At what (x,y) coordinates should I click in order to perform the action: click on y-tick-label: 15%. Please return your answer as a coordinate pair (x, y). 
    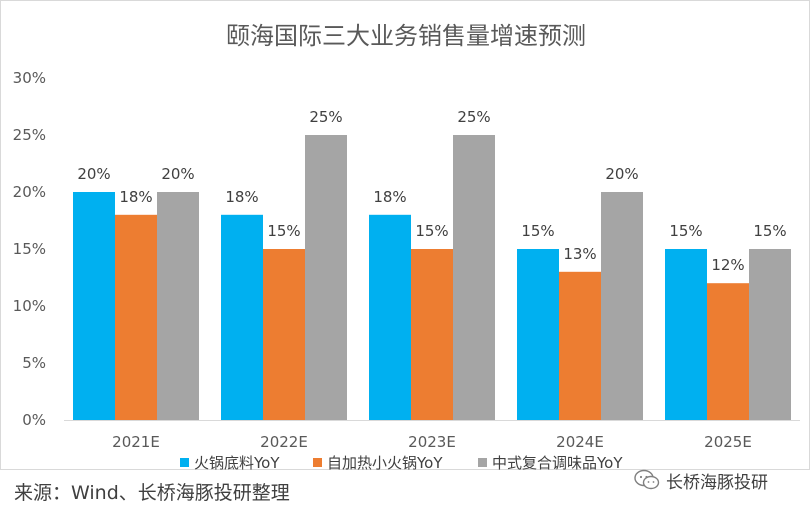
    Looking at the image, I should click on (29, 249).